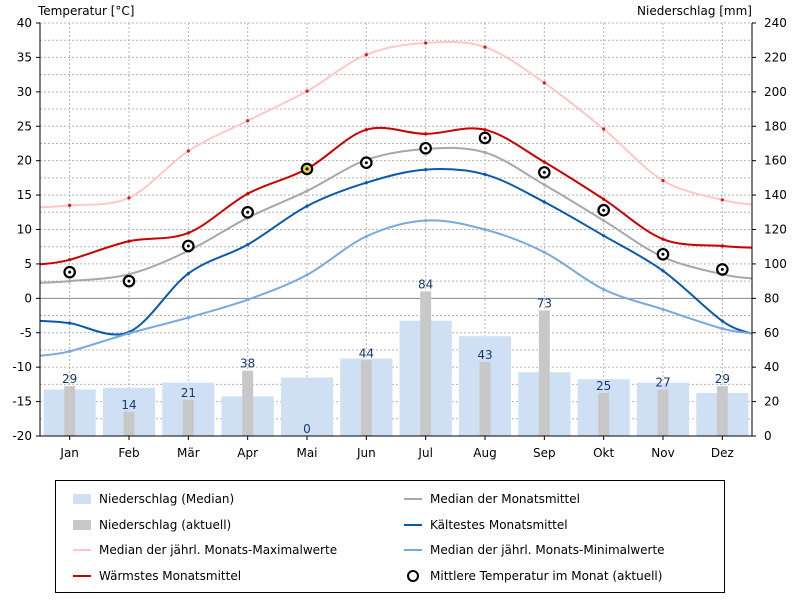 The width and height of the screenshot is (800, 600). I want to click on precip-actual-label: 84, so click(425, 284).